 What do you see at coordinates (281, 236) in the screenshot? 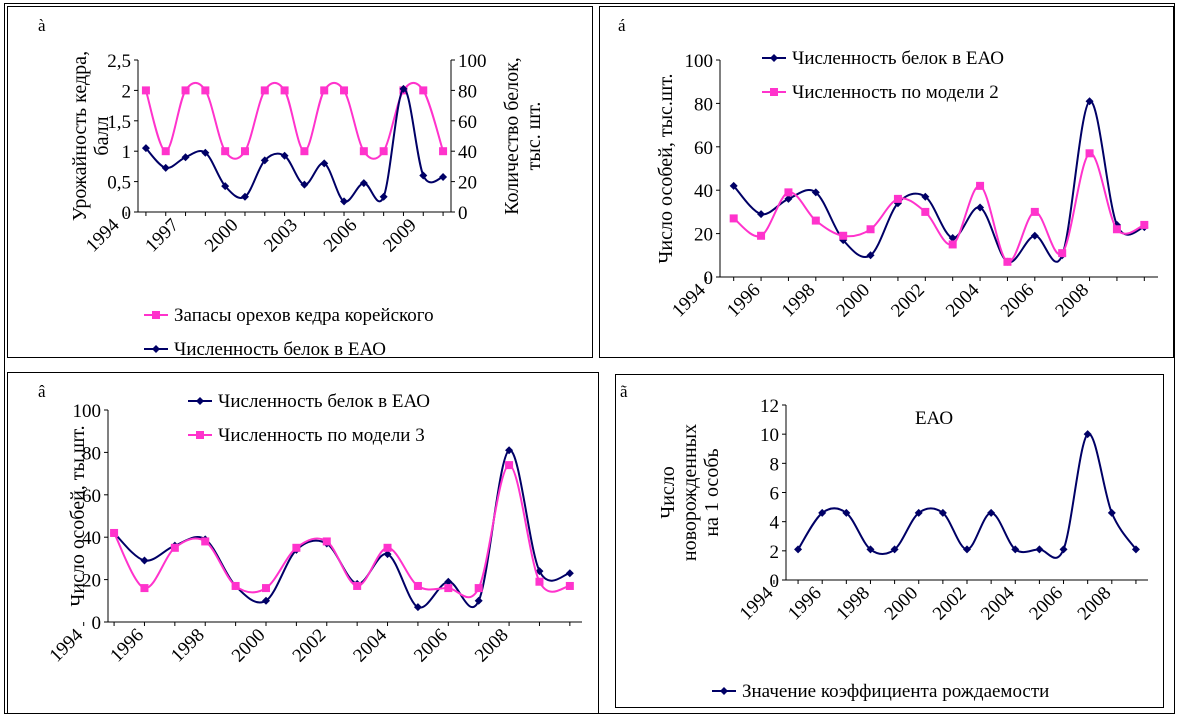
I see `x-tick-label: 2003` at bounding box center [281, 236].